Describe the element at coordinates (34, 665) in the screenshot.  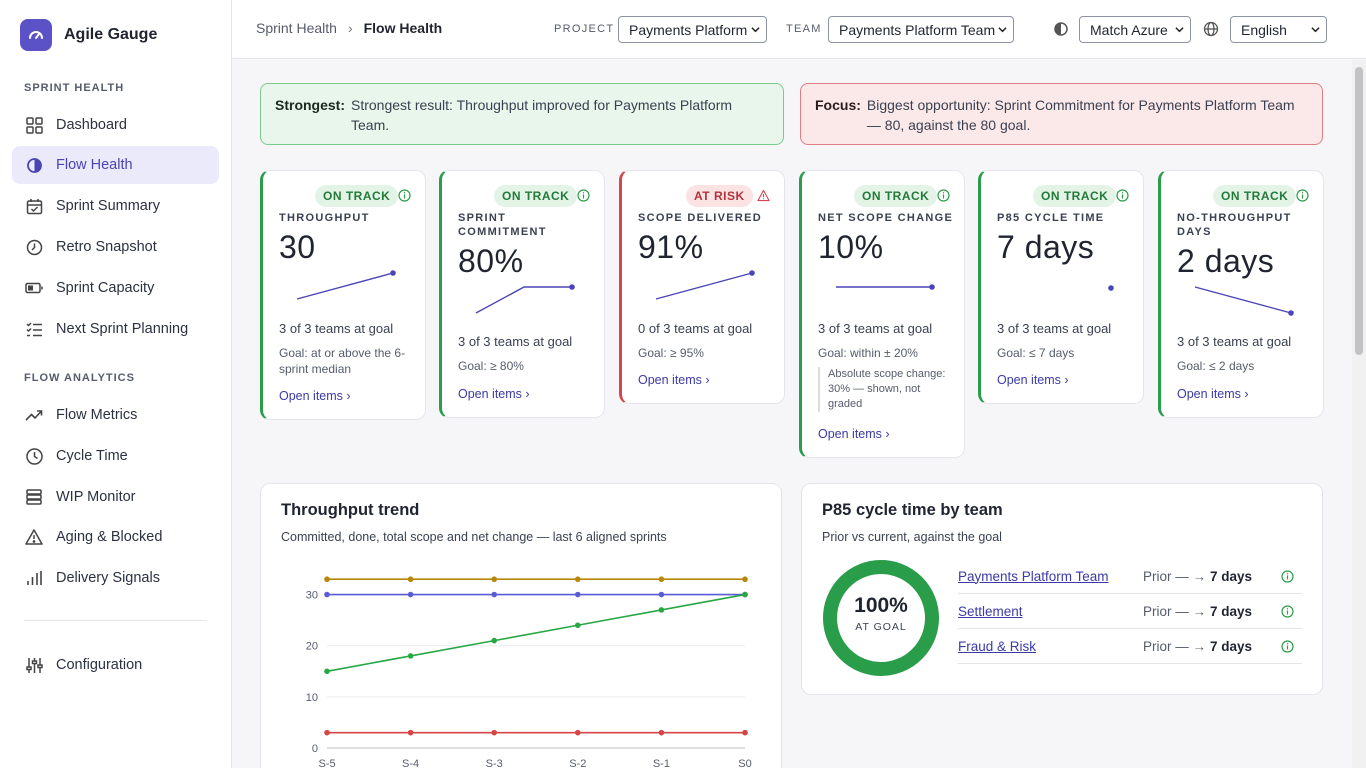
I see `sliders-icon` at that location.